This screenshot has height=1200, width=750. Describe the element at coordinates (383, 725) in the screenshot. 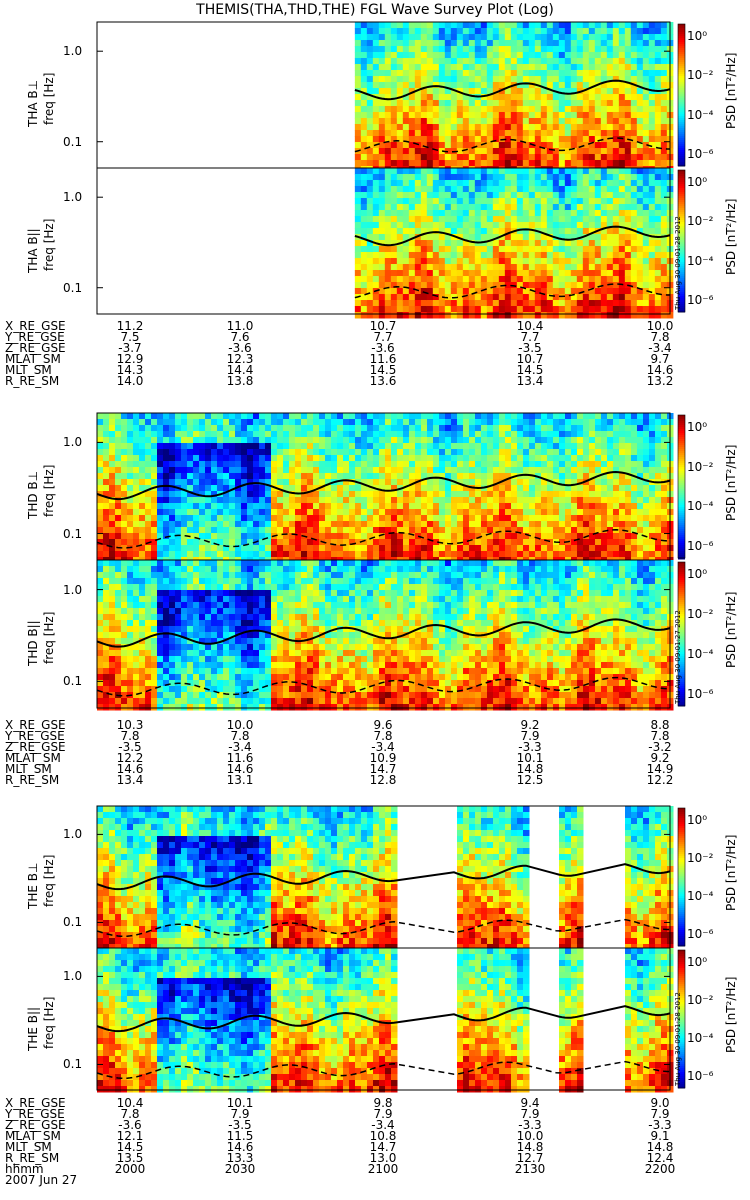

I see `ephemeris-value: 9.6` at that location.